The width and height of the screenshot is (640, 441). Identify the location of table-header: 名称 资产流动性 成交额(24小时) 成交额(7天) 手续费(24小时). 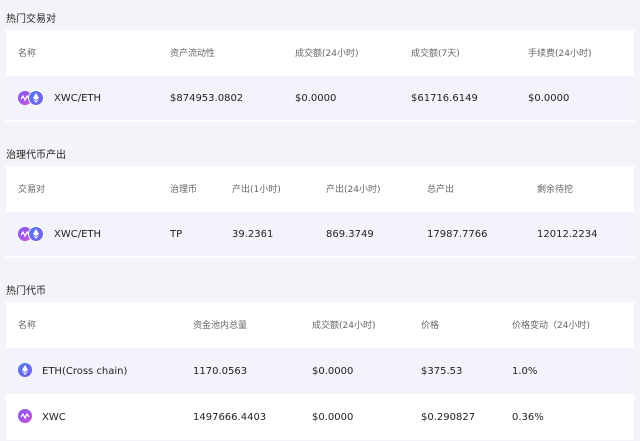
(320, 53).